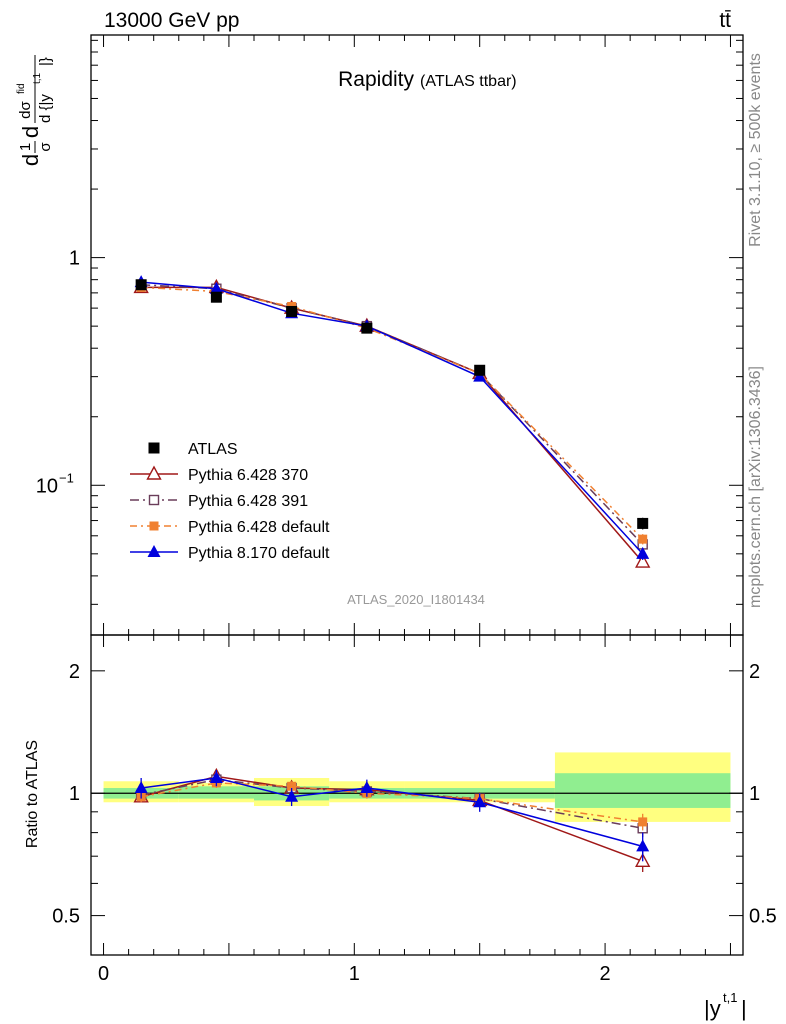 The height and width of the screenshot is (1024, 786). Describe the element at coordinates (30, 160) in the screenshot. I see `ylabel-d: d` at that location.